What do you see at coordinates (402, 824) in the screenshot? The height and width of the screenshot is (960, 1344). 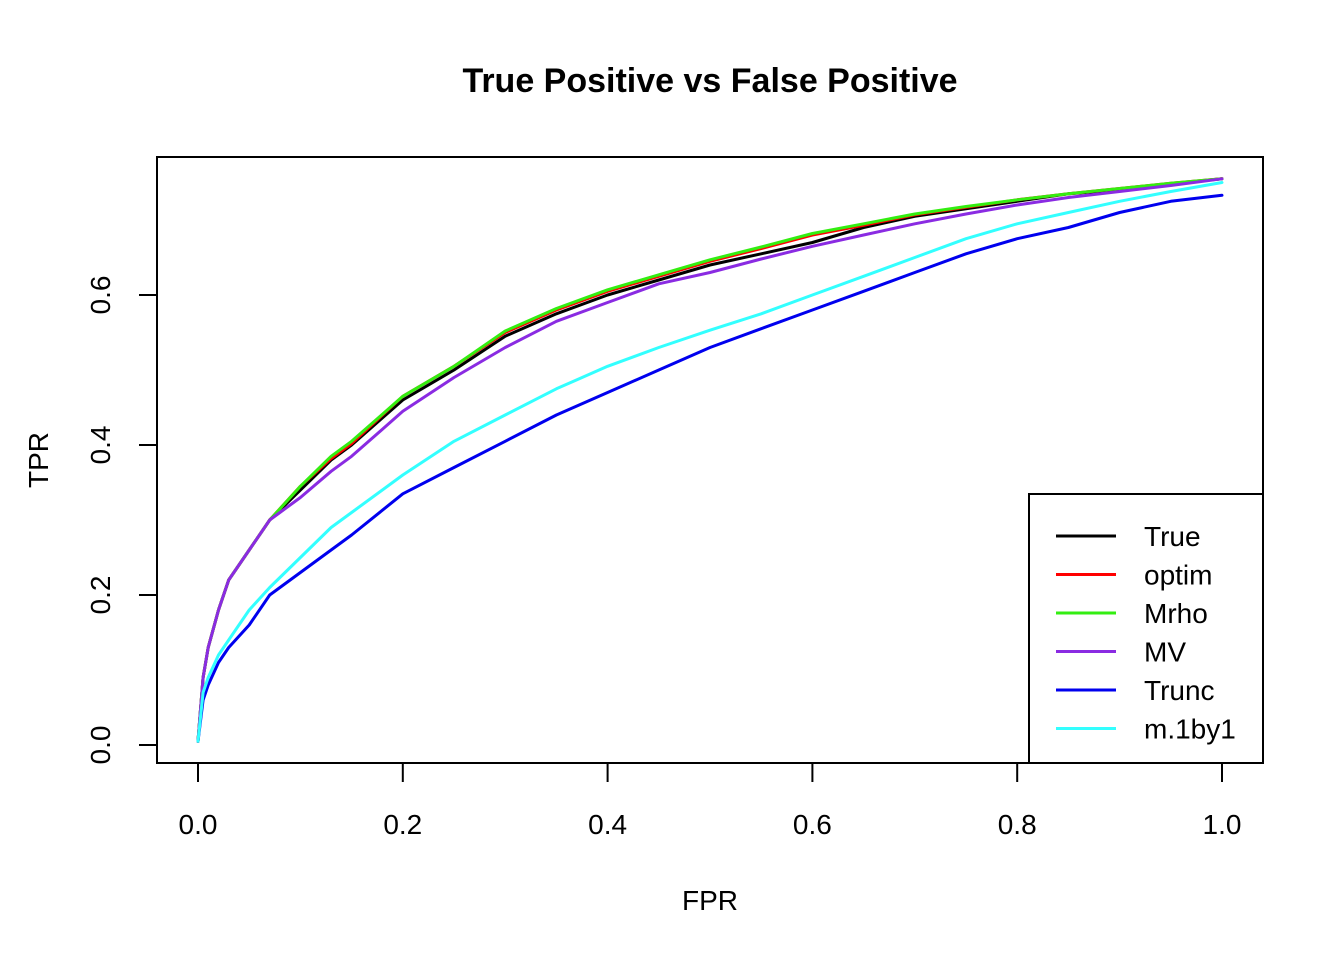 I see `x-tick-label: 0.2` at bounding box center [402, 824].